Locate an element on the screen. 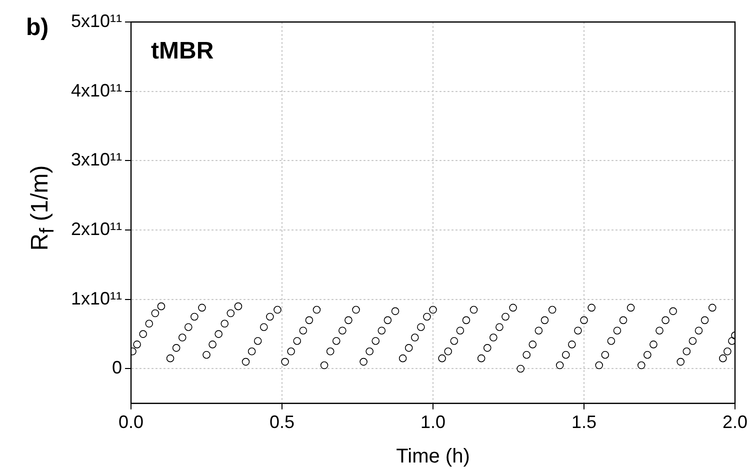  x-tick-label: 1.5 is located at coordinates (584, 422).